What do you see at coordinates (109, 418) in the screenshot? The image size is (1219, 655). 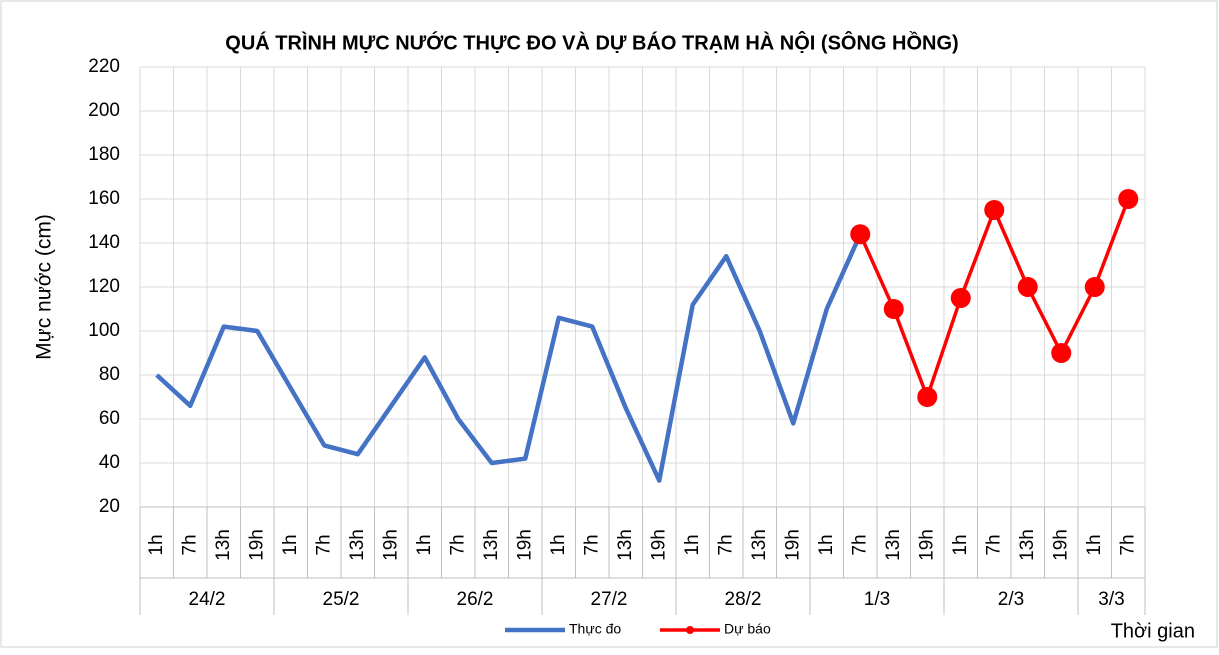 I see `y-tick-label: 60` at bounding box center [109, 418].